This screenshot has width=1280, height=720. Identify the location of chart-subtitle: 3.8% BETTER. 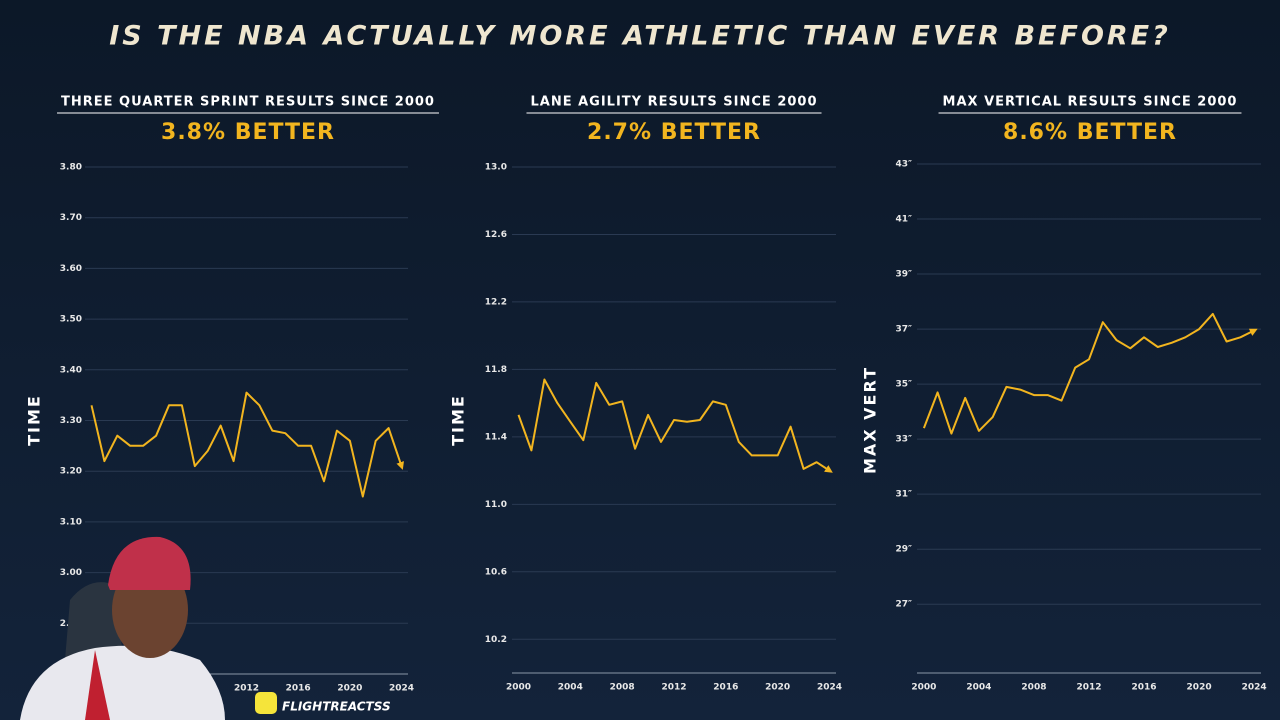
(248, 132).